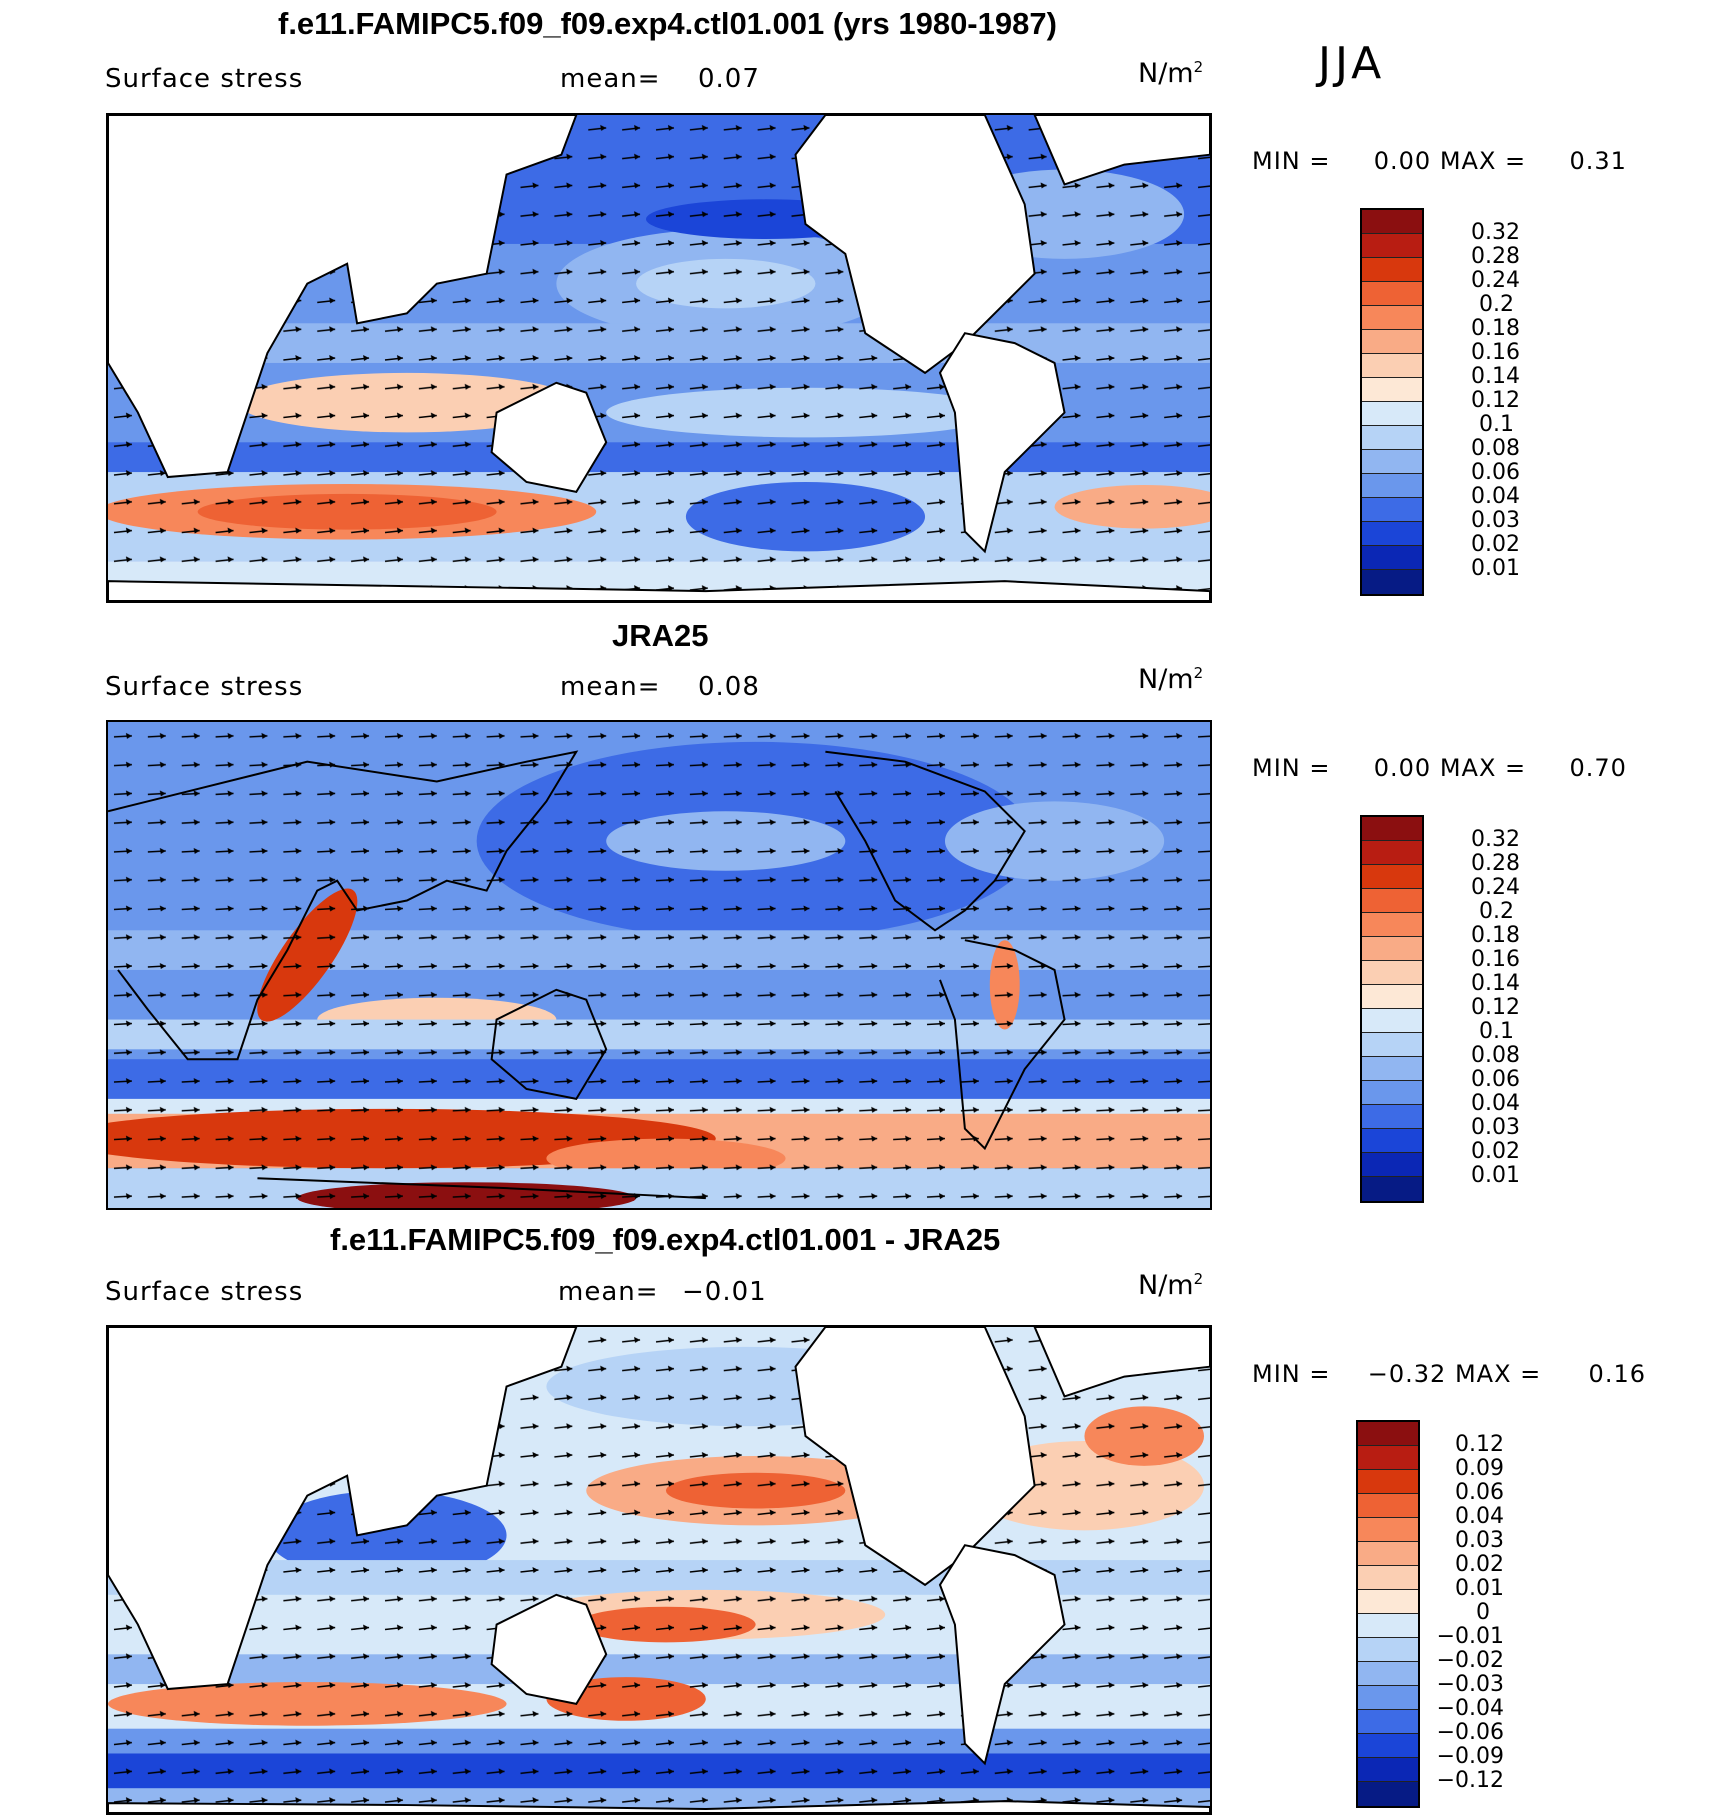 This screenshot has width=1710, height=1815. What do you see at coordinates (1470, 1780) in the screenshot?
I see `colorbar-tick-label: −0.12` at bounding box center [1470, 1780].